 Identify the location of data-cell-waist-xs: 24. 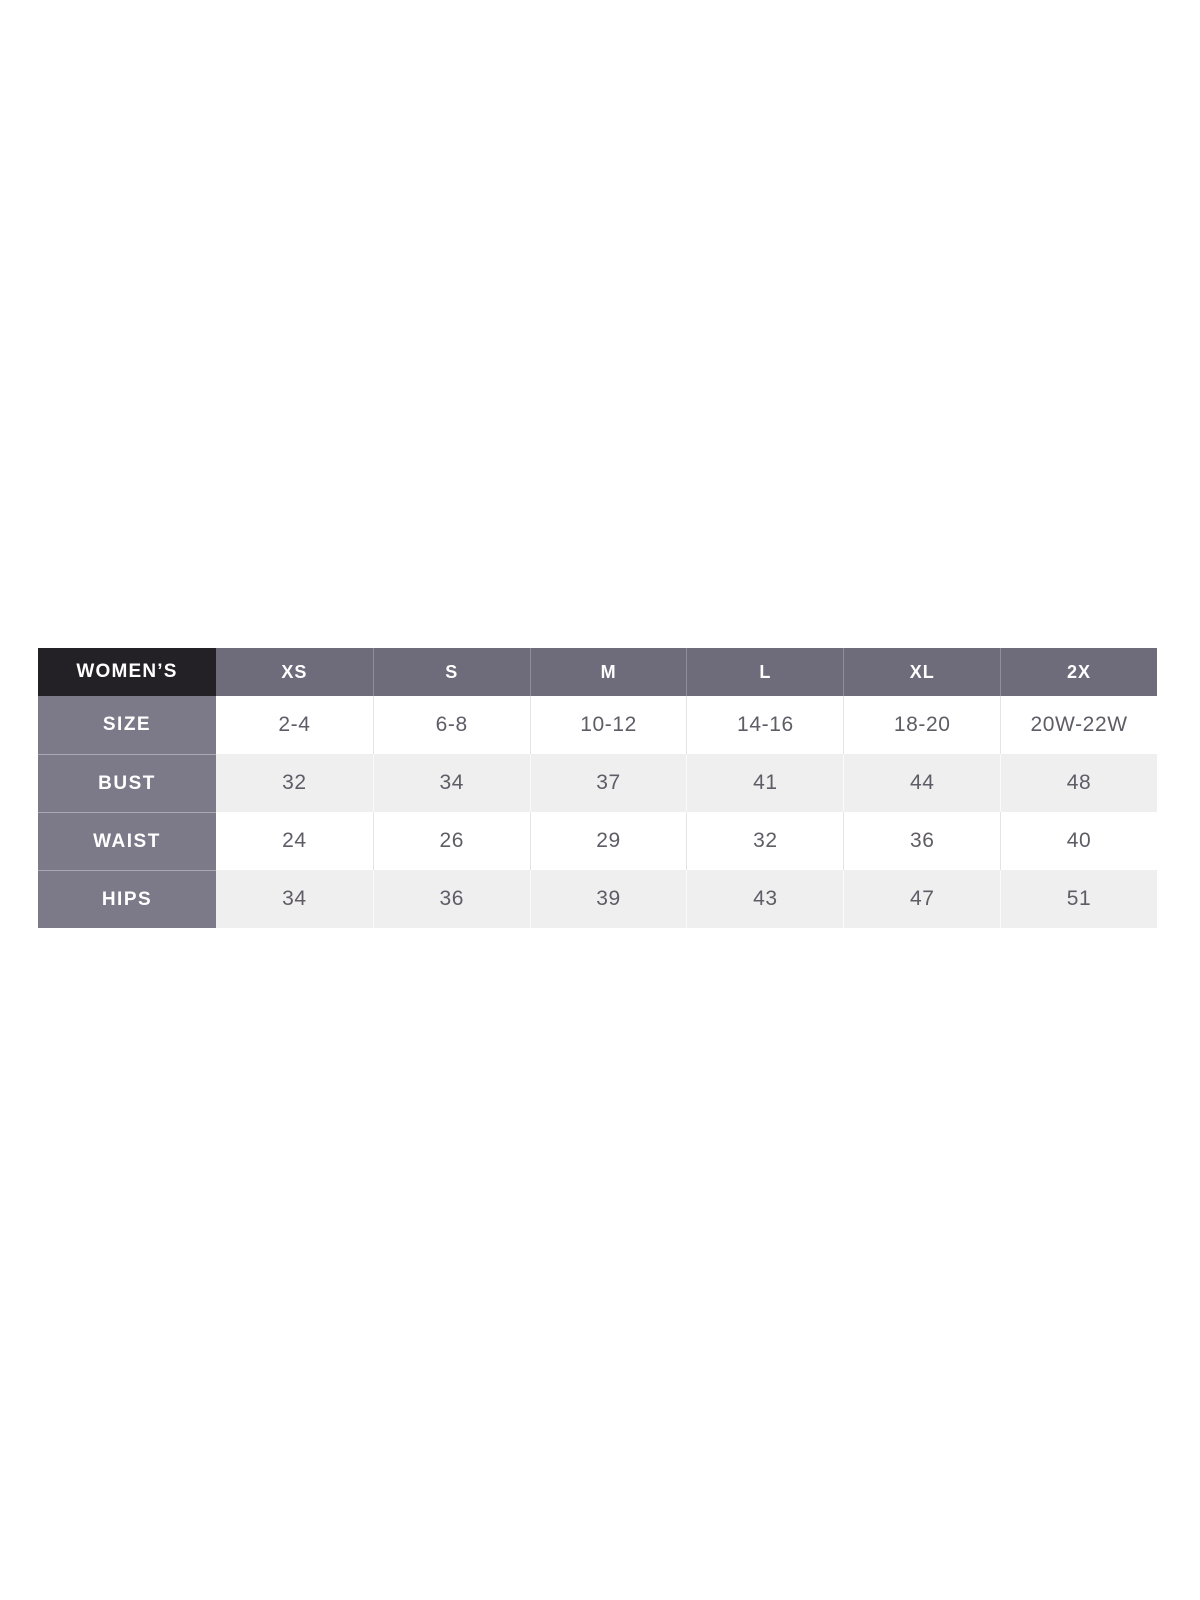
(294, 841).